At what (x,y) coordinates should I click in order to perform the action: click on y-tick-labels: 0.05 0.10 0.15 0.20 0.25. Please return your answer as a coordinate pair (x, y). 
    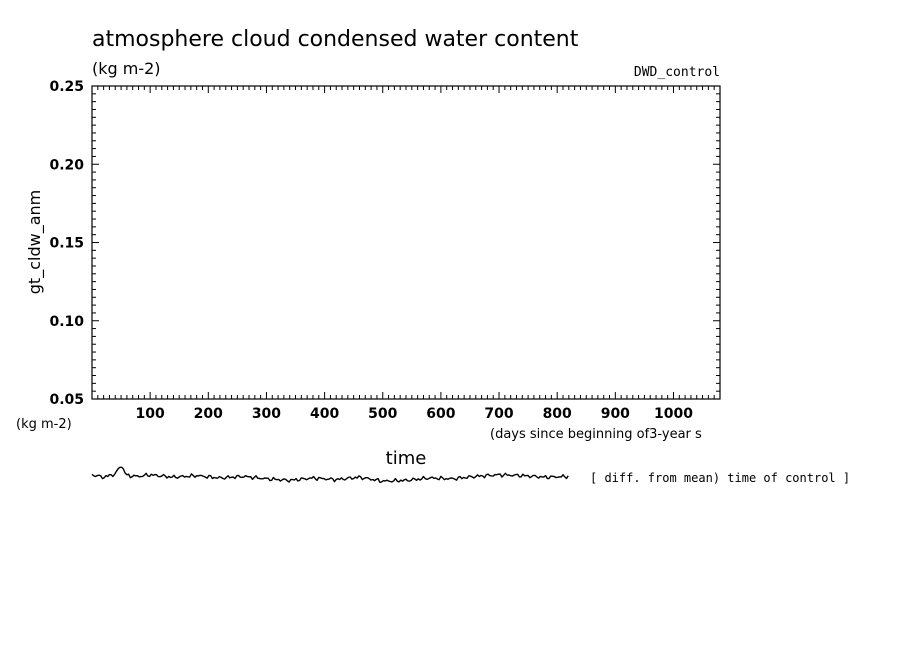
    Looking at the image, I should click on (66, 243).